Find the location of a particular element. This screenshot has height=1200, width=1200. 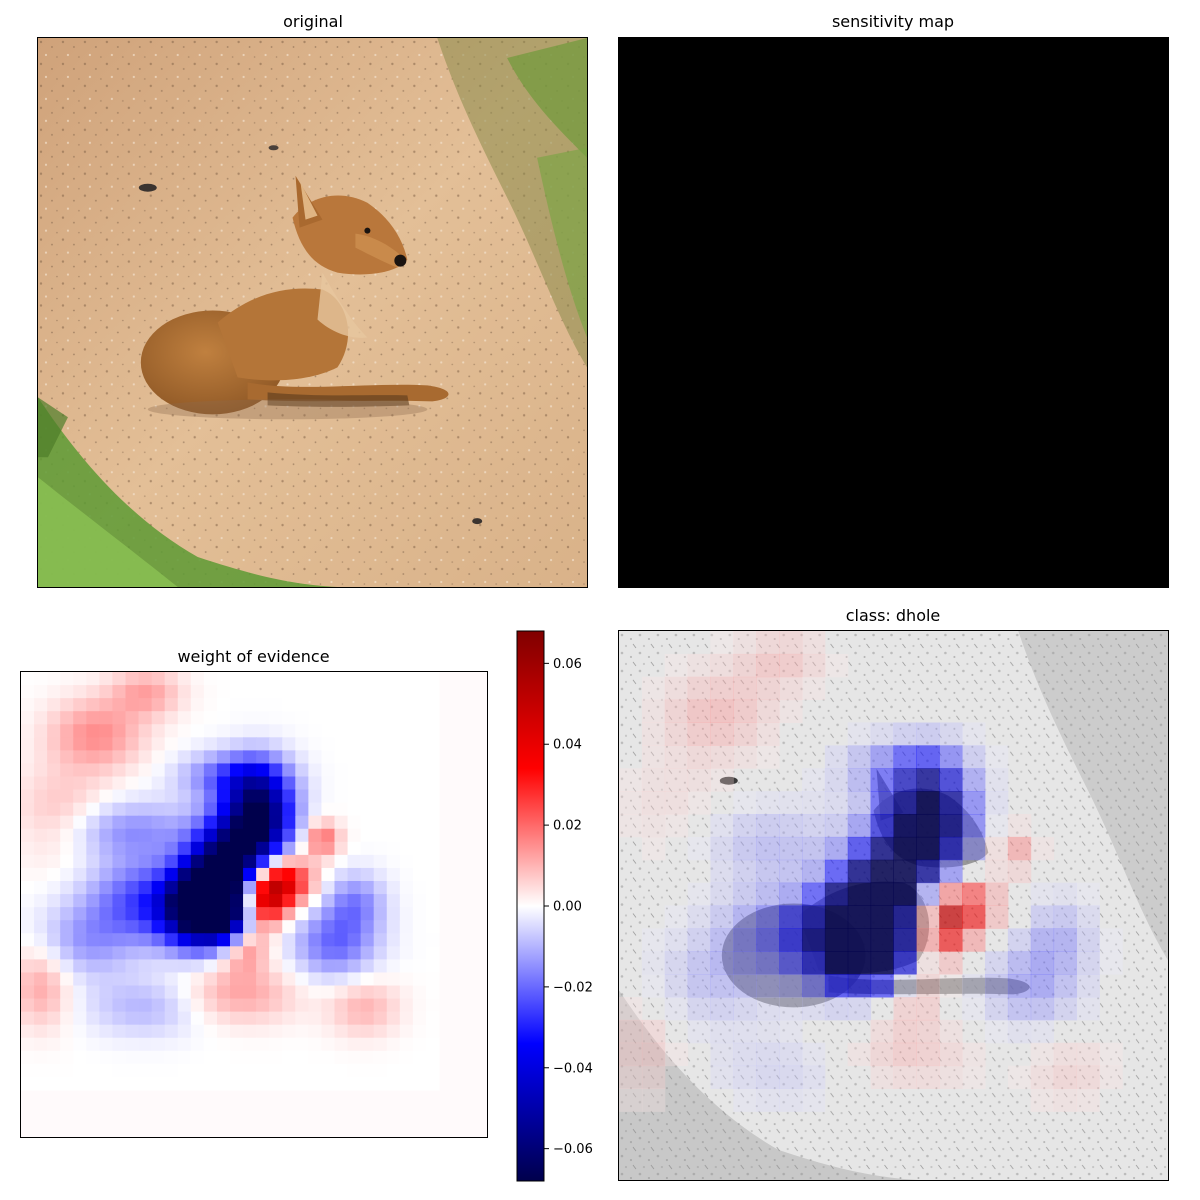

weight-of-evidence-title: weight of evidence is located at coordinates (253, 656).